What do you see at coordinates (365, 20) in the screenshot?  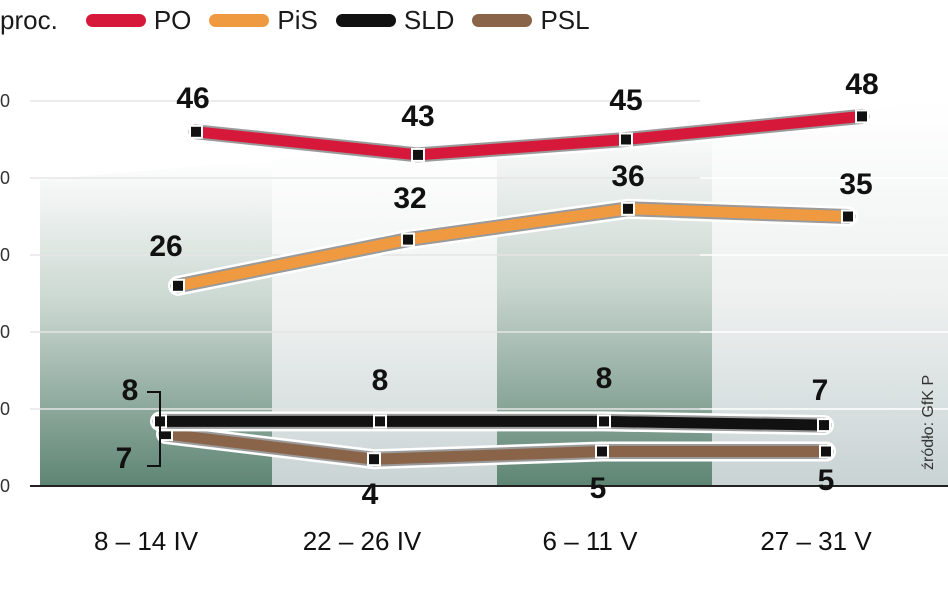 I see `legend-swatch-sld` at bounding box center [365, 20].